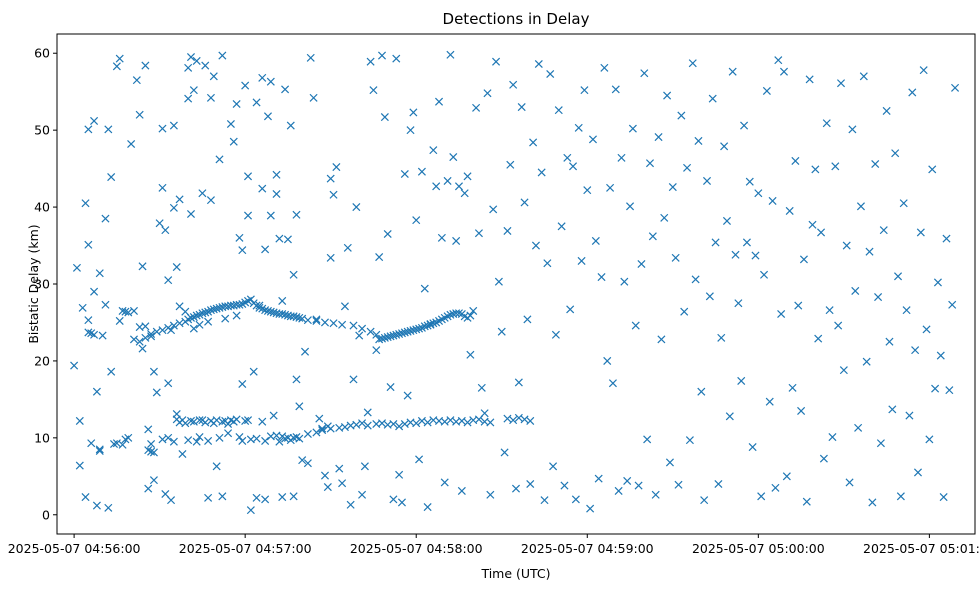 This screenshot has height=590, width=979. Describe the element at coordinates (921, 548) in the screenshot. I see `x-tick-label: 2025-05-07 05:01:00` at that location.